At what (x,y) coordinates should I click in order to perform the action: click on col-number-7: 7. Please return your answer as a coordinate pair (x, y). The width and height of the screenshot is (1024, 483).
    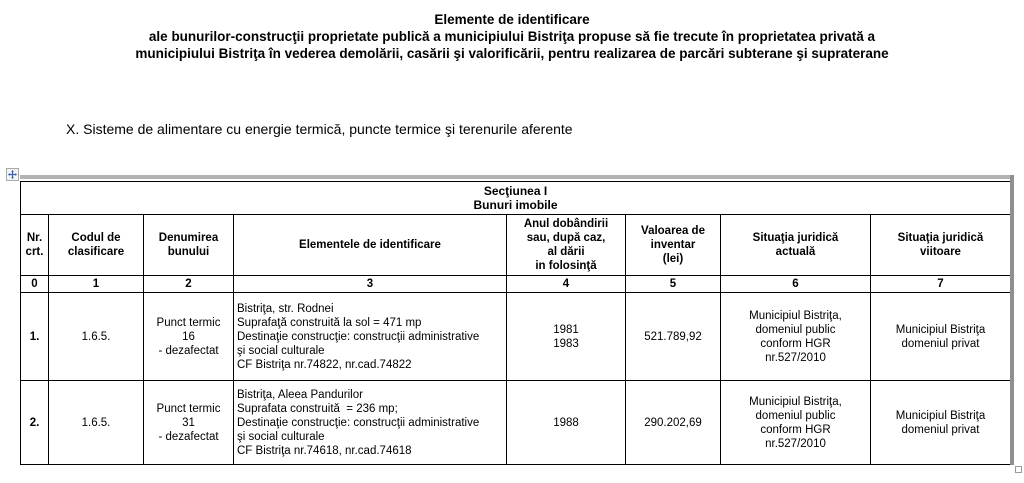
    Looking at the image, I should click on (940, 284).